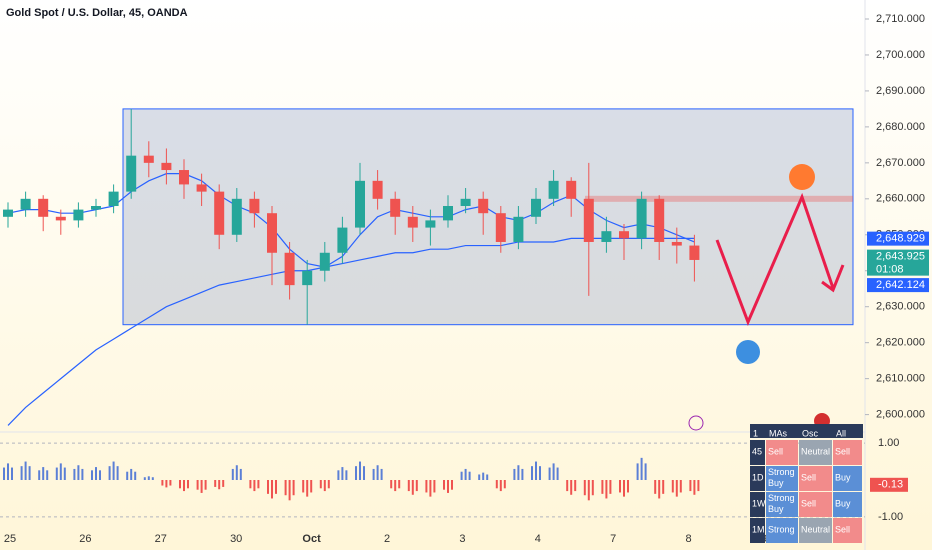 Image resolution: width=932 pixels, height=550 pixels. I want to click on x-tick-label: 4, so click(538, 539).